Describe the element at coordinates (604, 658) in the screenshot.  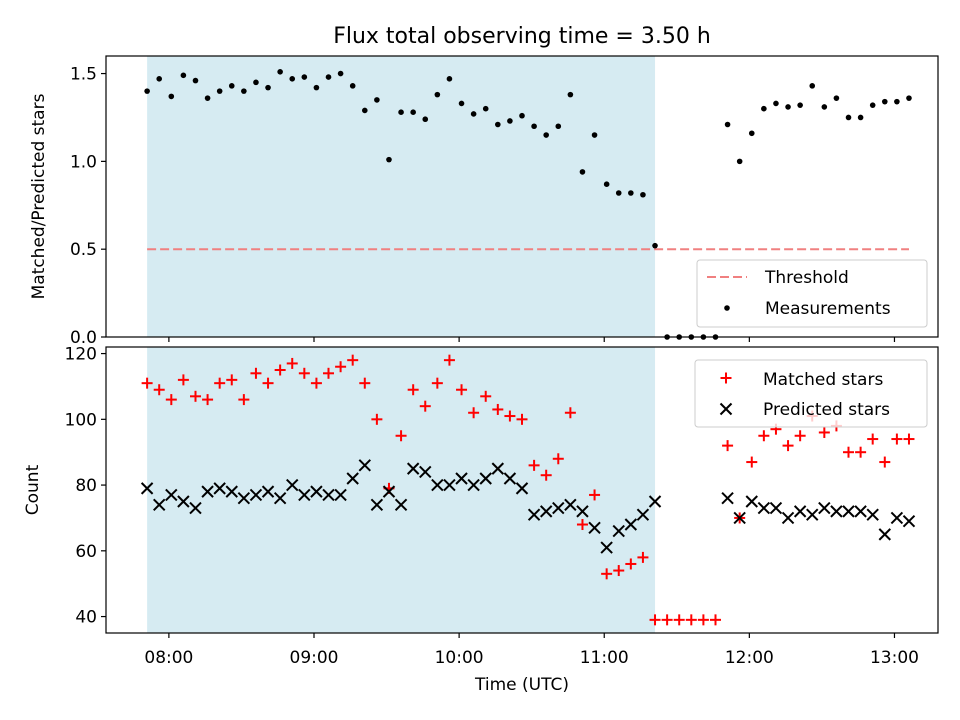
I see `x-tick-label: 11:00` at that location.